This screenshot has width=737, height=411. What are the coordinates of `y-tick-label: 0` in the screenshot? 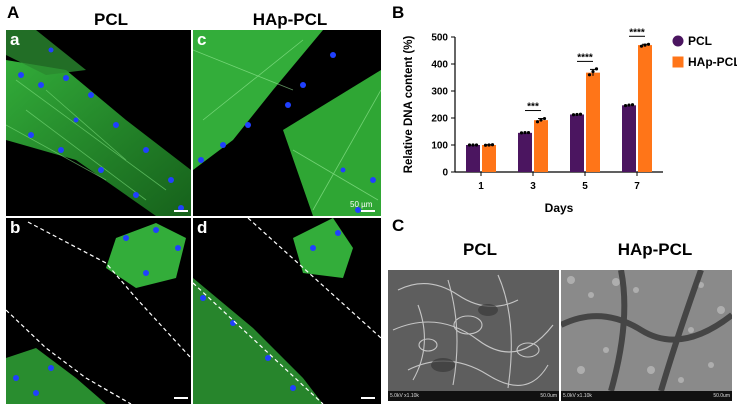 It's located at (445, 173).